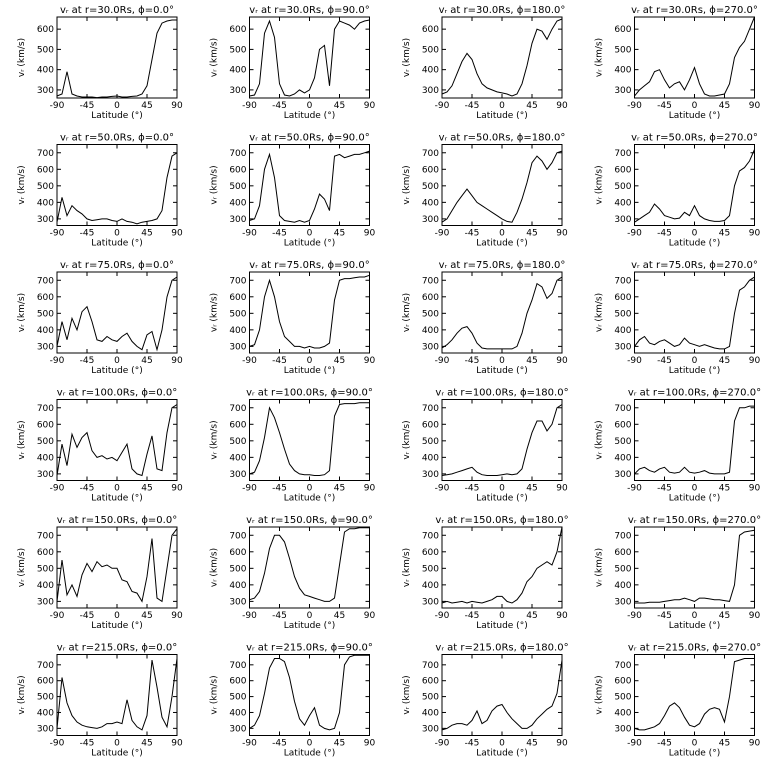 Image resolution: width=768 pixels, height=768 pixels. Describe the element at coordinates (309, 10) in the screenshot. I see `chart-title: vᵣ at r=30.0Rs, ϕ=90.0°` at that location.